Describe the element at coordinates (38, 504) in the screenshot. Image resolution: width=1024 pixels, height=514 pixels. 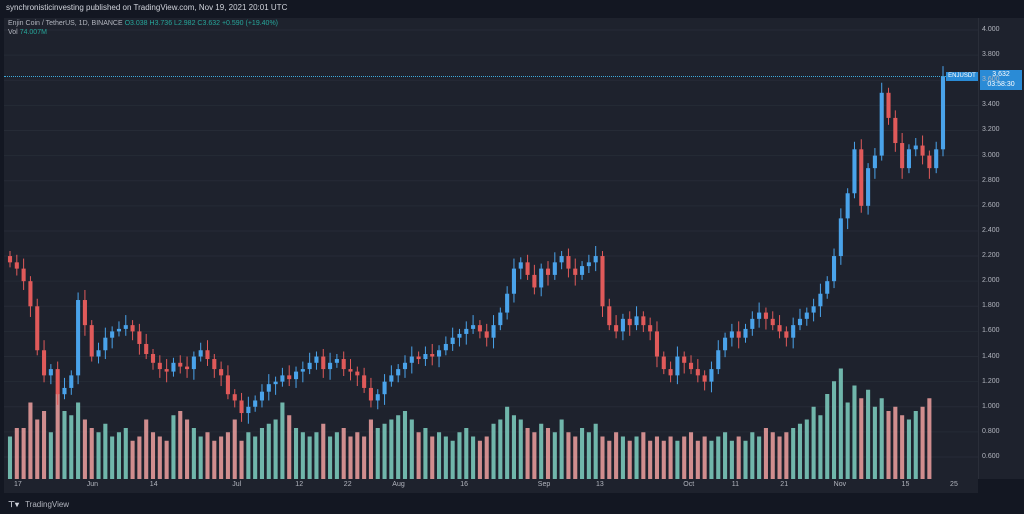
I see `tradingview-logo: ⊤▾ TradingView` at that location.